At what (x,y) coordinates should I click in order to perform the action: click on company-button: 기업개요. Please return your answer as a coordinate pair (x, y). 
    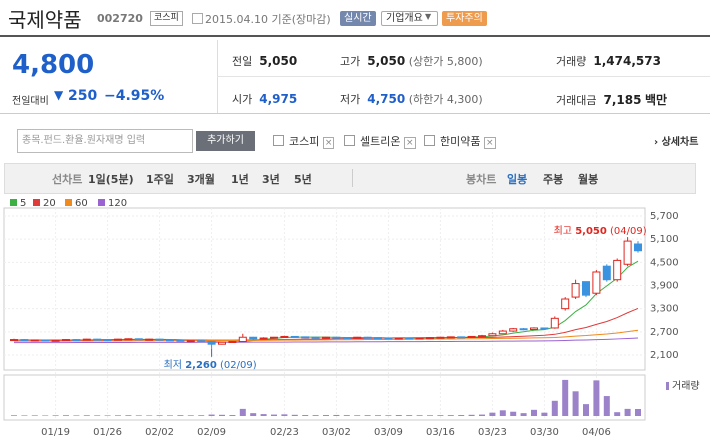
    Looking at the image, I should click on (409, 18).